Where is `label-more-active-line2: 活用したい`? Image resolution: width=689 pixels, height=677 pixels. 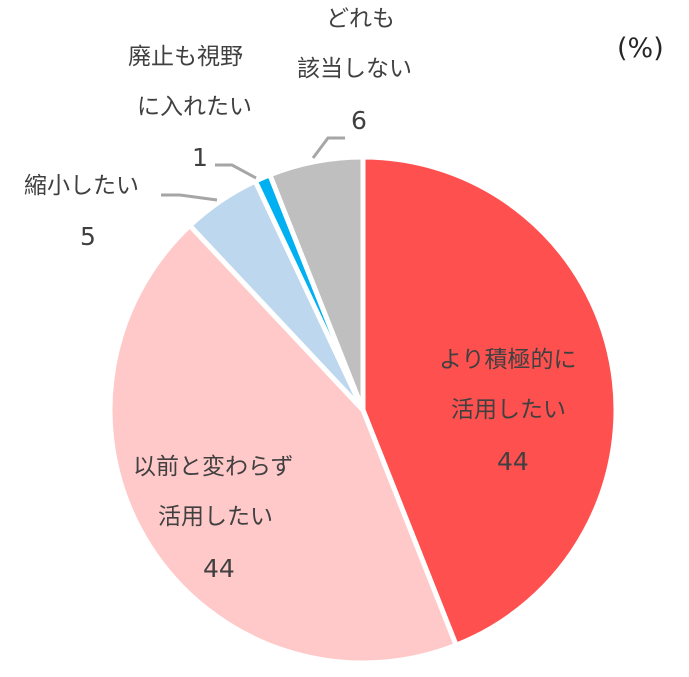
label-more-active-line2: 活用したい is located at coordinates (508, 410).